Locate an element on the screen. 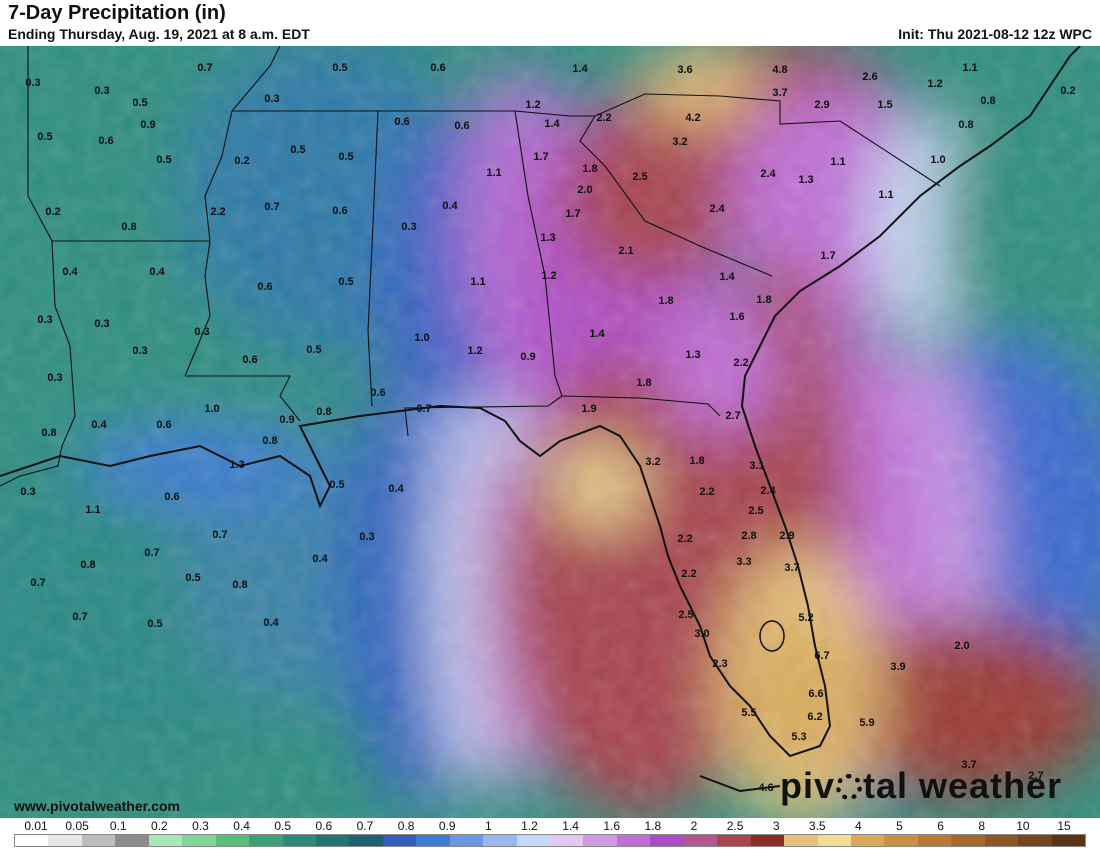 The width and height of the screenshot is (1100, 850). precip-value-label: 5.3 is located at coordinates (798, 737).